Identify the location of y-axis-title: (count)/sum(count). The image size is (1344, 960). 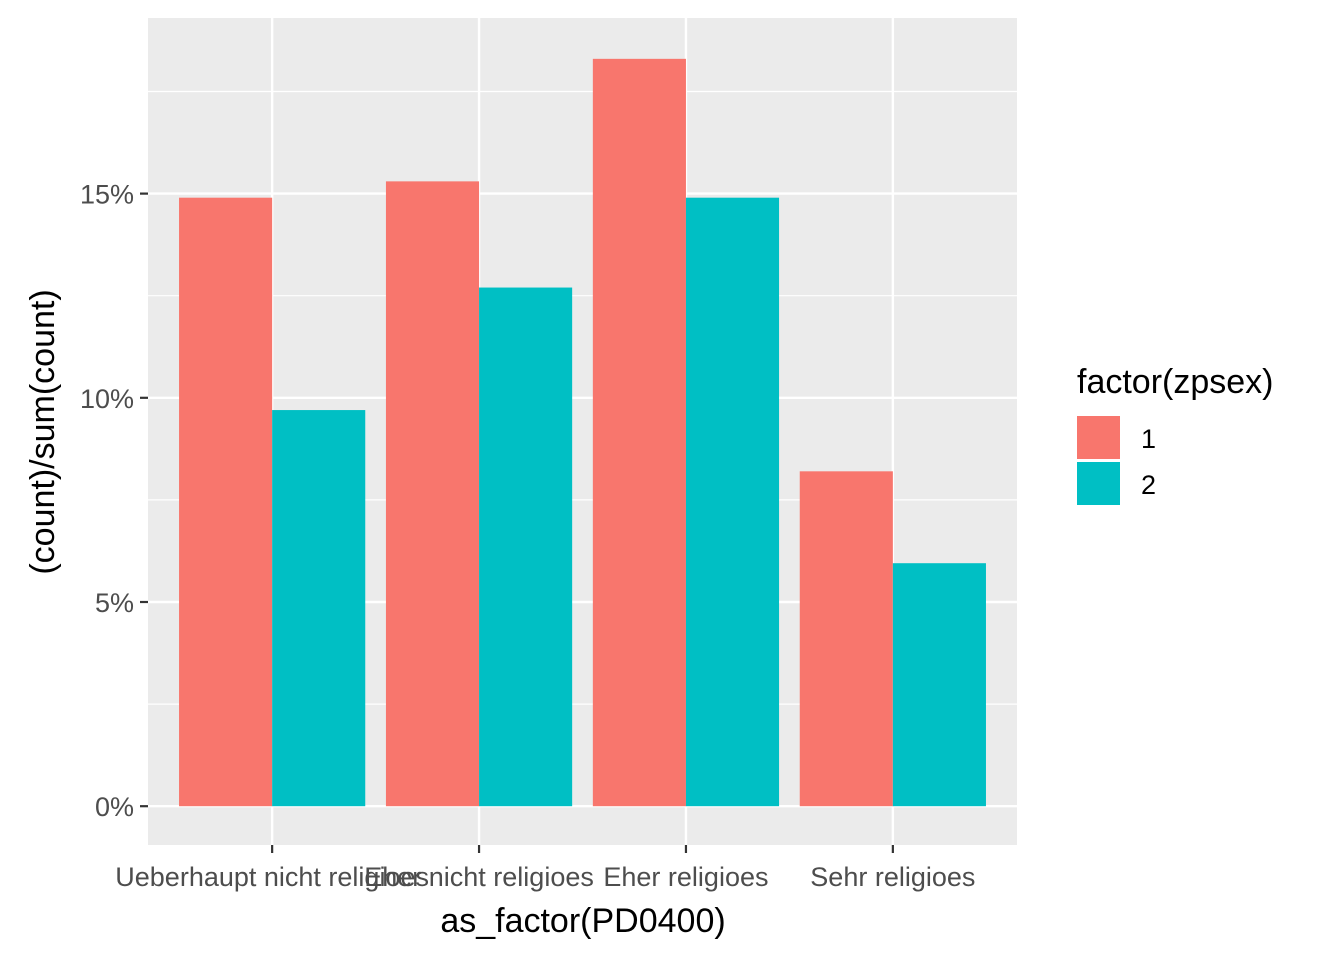
(43, 431).